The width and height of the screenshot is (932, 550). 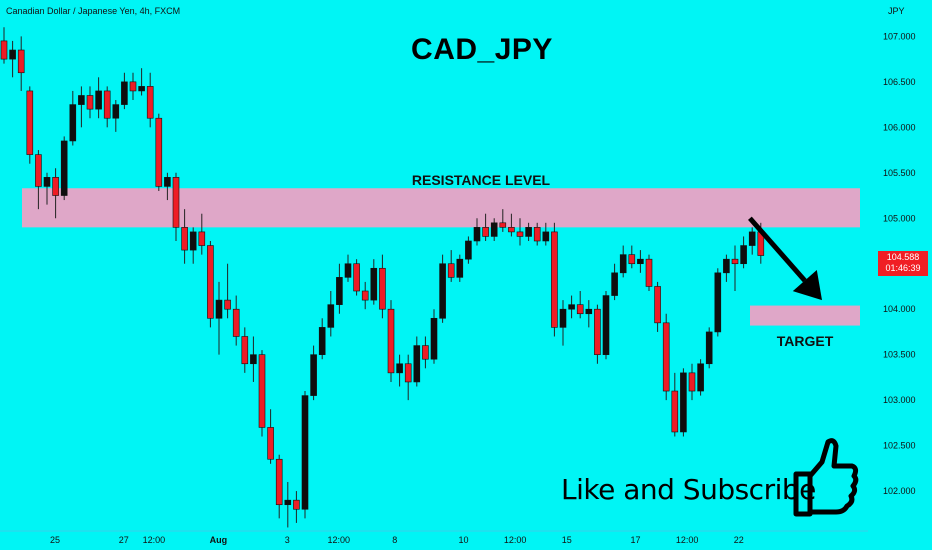 I want to click on current-price-badge: 104.588 01:46:39, so click(x=903, y=263).